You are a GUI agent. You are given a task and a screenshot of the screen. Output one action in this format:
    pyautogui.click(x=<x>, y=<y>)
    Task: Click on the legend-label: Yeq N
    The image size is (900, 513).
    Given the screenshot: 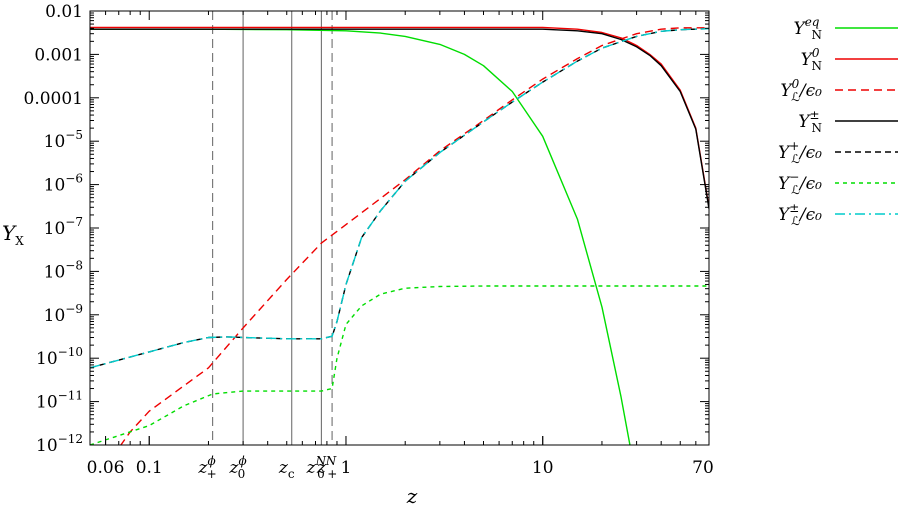 What is the action you would take?
    pyautogui.click(x=807, y=28)
    